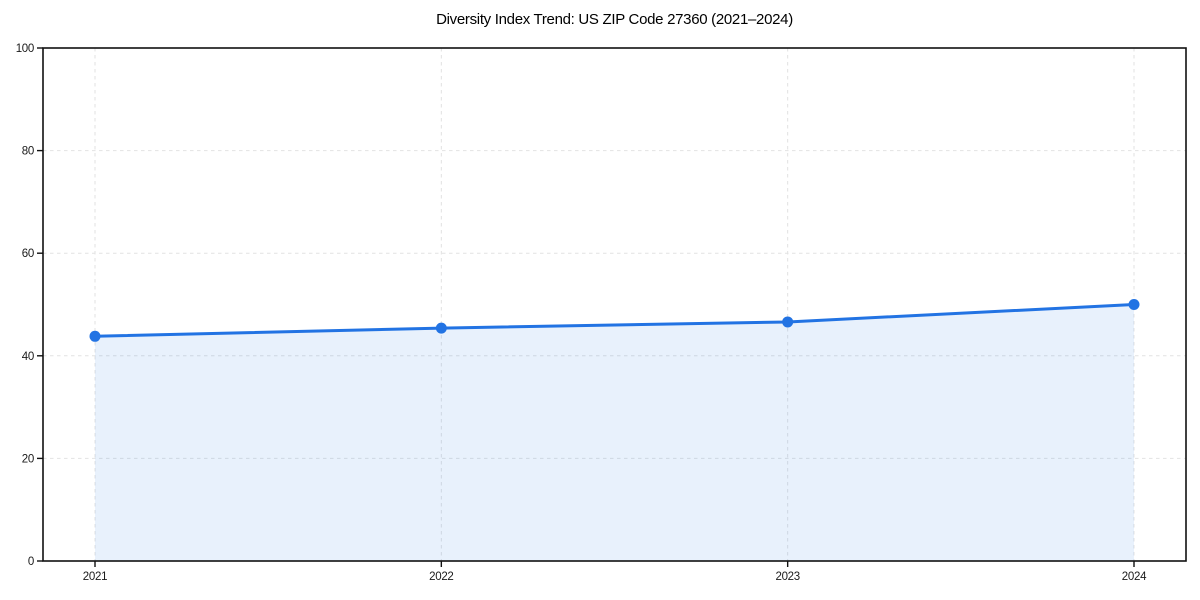 The height and width of the screenshot is (600, 1200). What do you see at coordinates (28, 152) in the screenshot?
I see `y-tick-label: 80` at bounding box center [28, 152].